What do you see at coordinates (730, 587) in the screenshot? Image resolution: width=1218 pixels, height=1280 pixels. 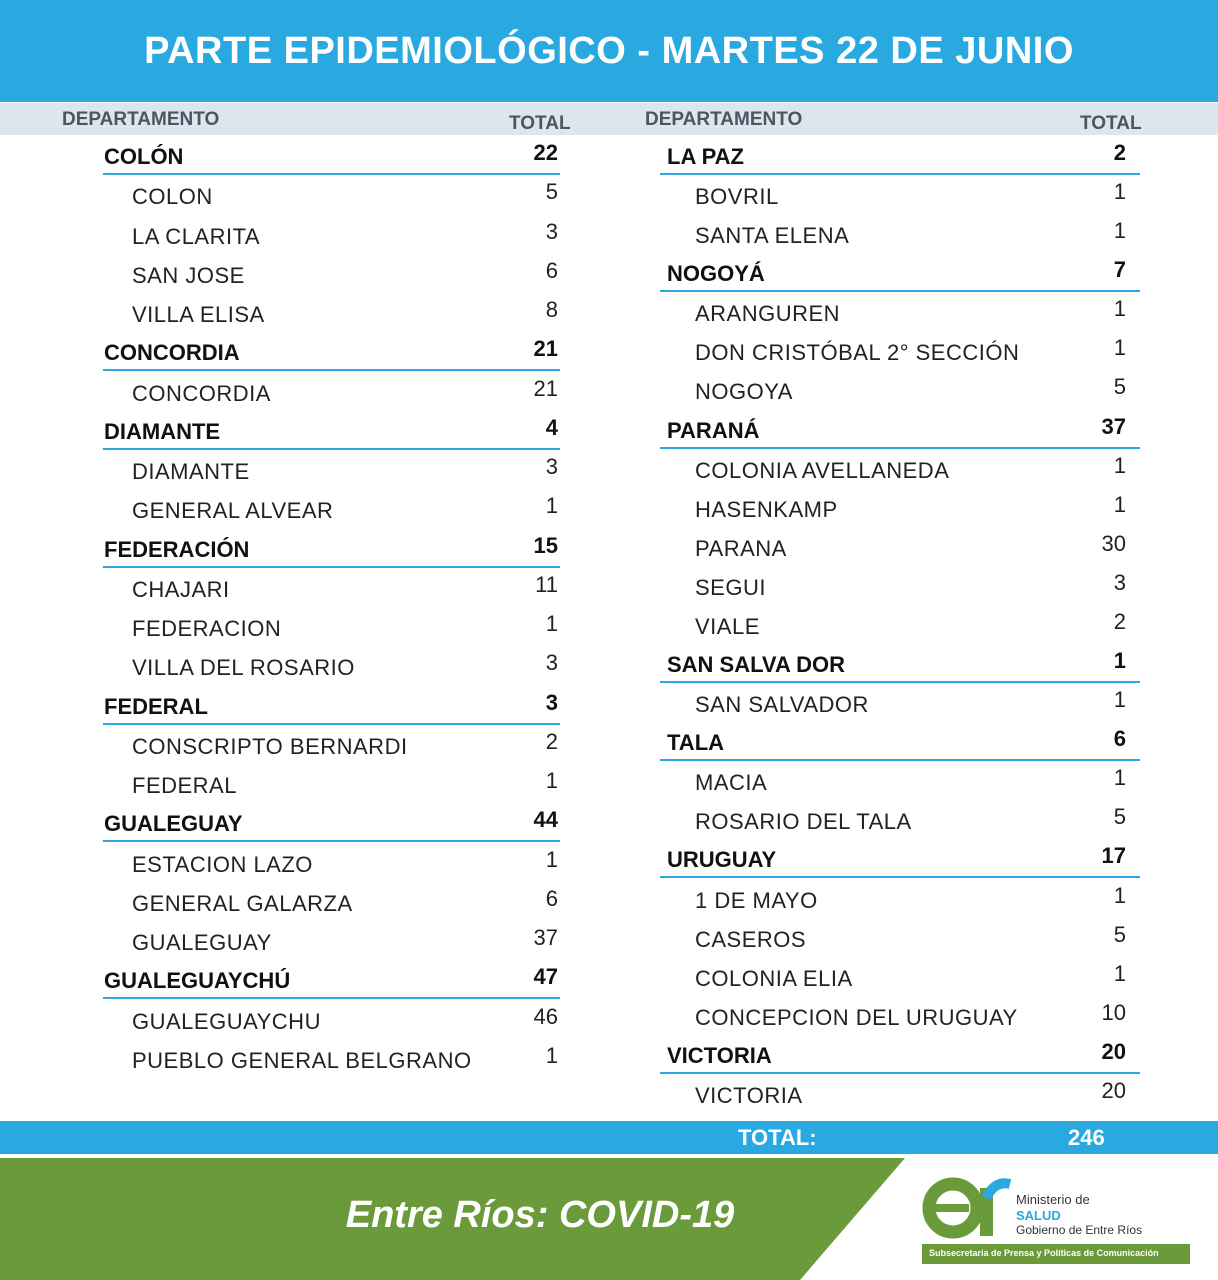 I see `locality-name: SEGUI` at bounding box center [730, 587].